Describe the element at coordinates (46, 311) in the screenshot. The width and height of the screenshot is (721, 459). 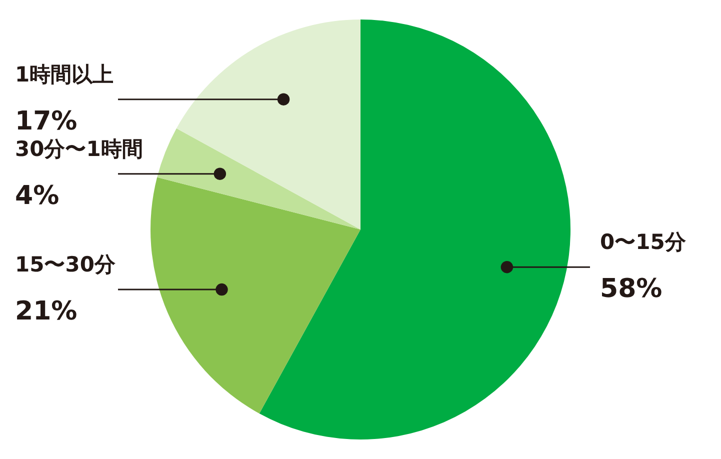
I see `data-label: 21%` at that location.